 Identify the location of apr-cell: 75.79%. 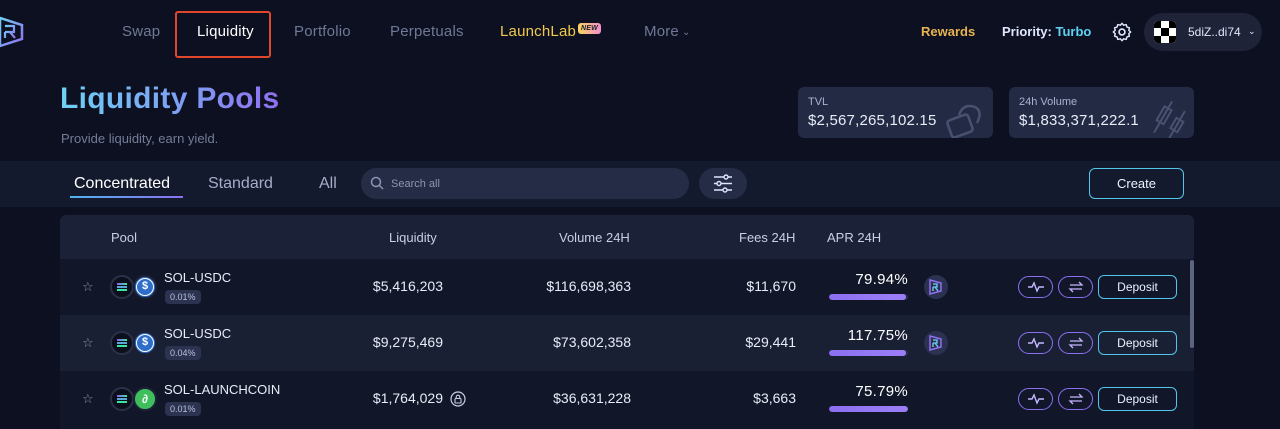
(868, 397).